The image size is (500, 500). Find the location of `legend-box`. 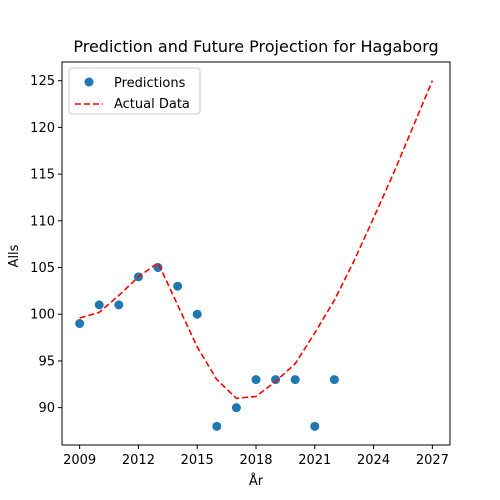

legend-box is located at coordinates (134, 91).